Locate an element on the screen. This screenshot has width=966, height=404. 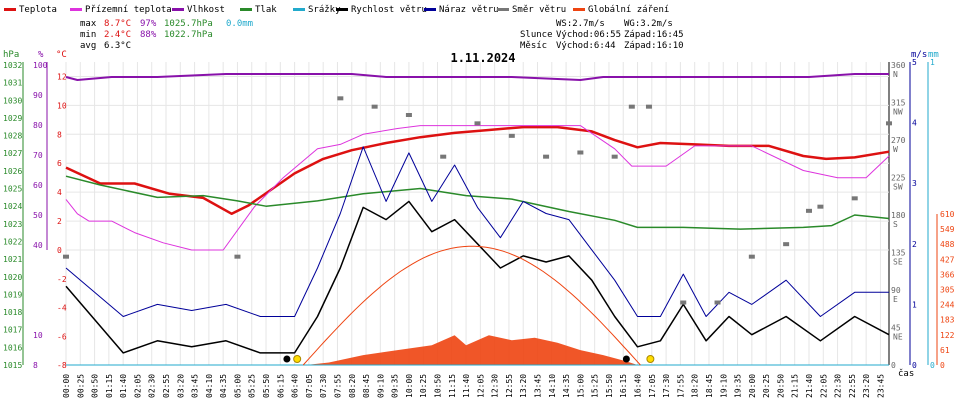
temp-tick-5: 2 is located at coordinates (59, 221).